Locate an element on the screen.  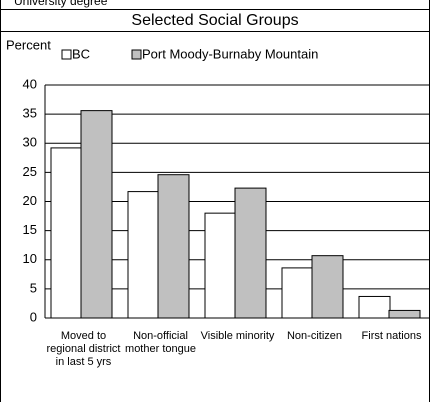
legend-label: Port Moody-Burnaby Mountain is located at coordinates (230, 53).